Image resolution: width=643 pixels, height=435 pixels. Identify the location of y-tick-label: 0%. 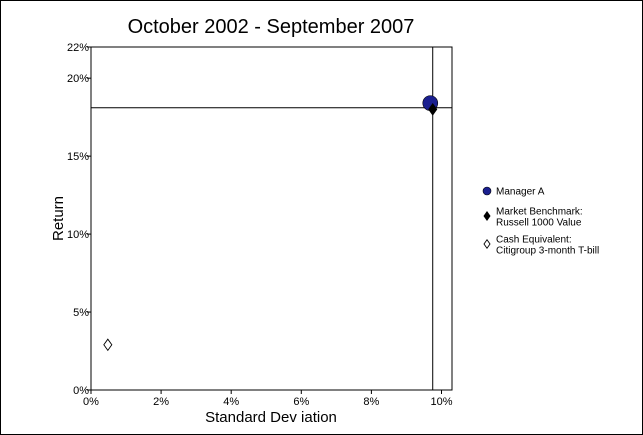
(81, 391).